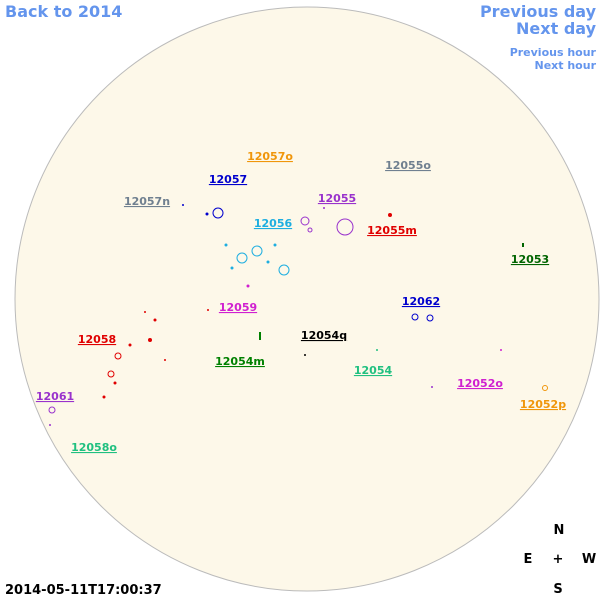  Describe the element at coordinates (480, 383) in the screenshot. I see `region-label: 12052o` at that location.